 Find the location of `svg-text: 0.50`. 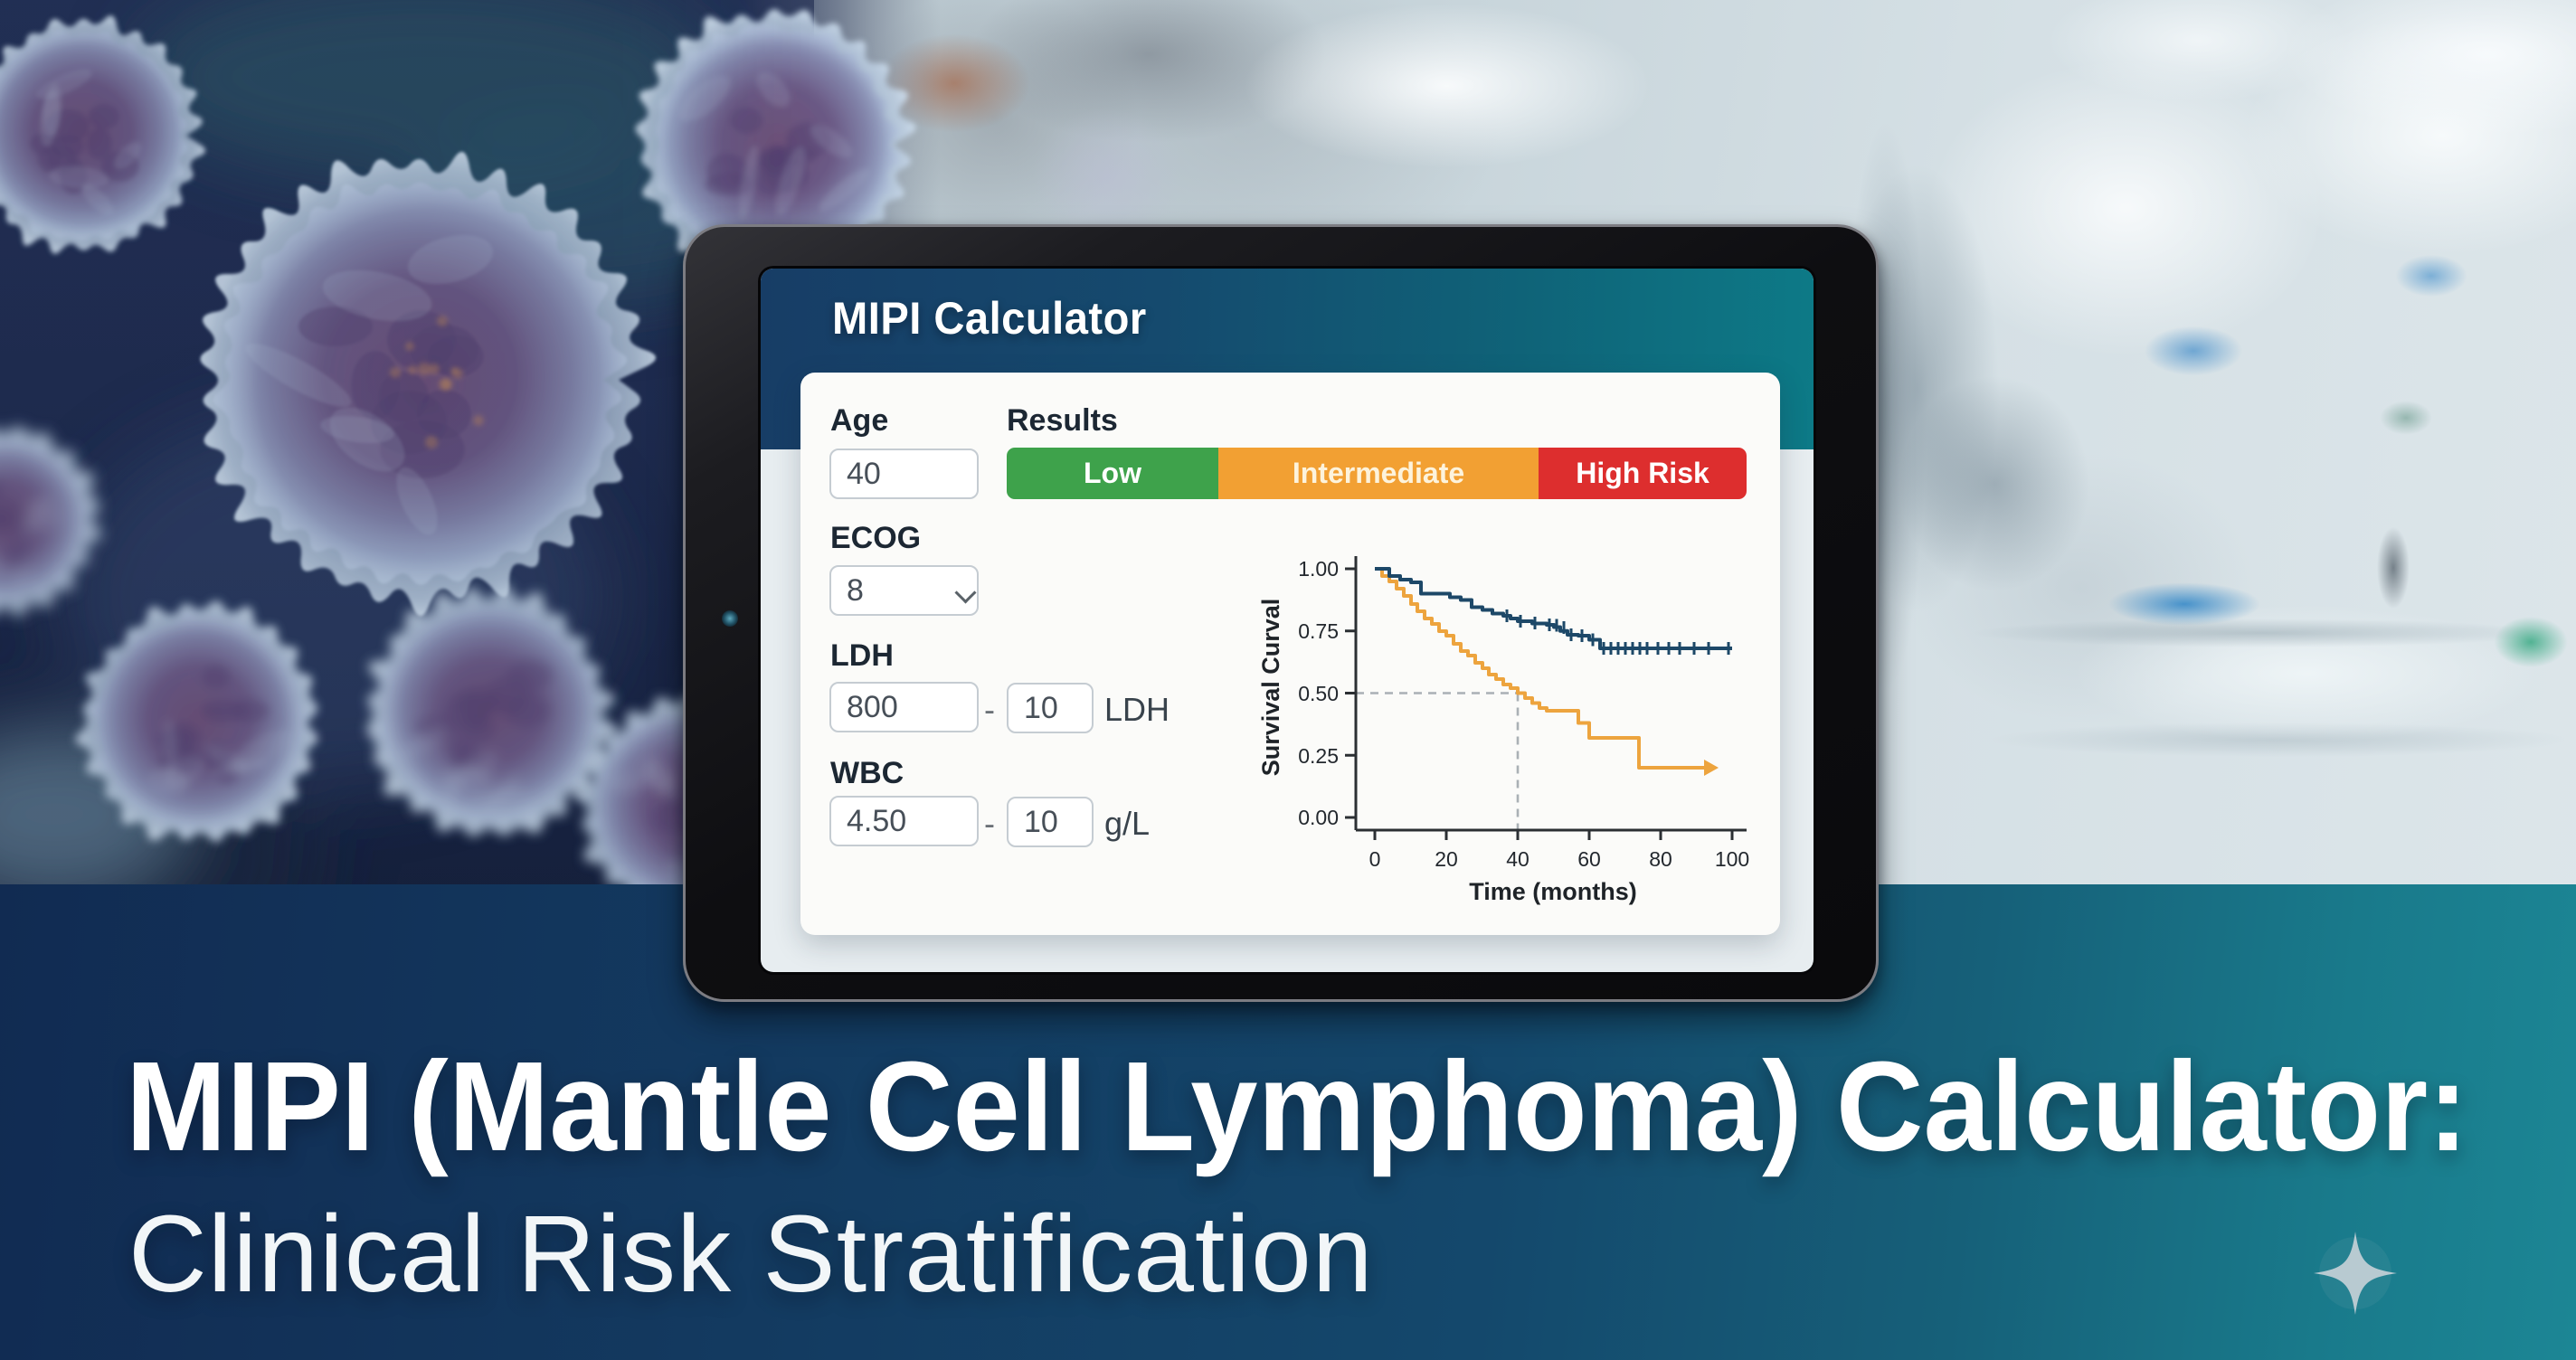

svg-text: 0.50 is located at coordinates (1318, 694).